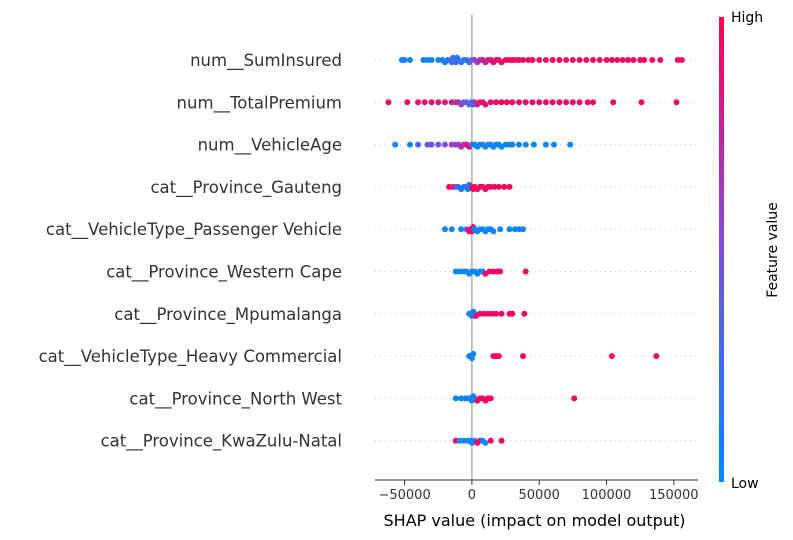 The width and height of the screenshot is (793, 540). I want to click on colorbar-low-label: Low, so click(745, 484).